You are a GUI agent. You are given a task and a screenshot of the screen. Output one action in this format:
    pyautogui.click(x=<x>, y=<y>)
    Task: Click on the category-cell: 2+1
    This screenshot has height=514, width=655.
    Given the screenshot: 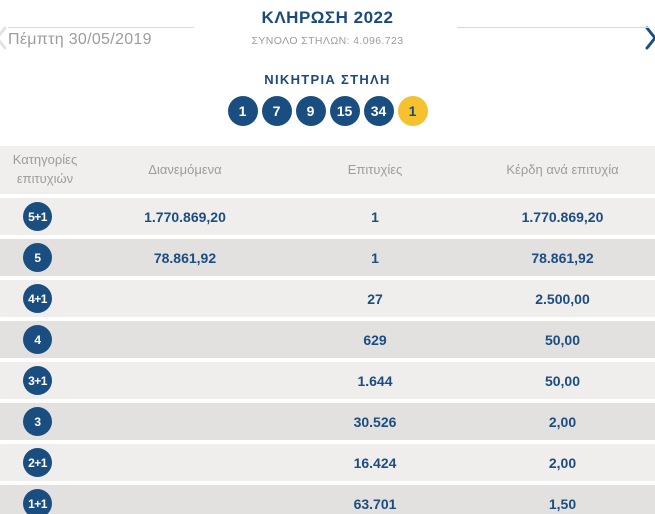 What is the action you would take?
    pyautogui.click(x=45, y=462)
    